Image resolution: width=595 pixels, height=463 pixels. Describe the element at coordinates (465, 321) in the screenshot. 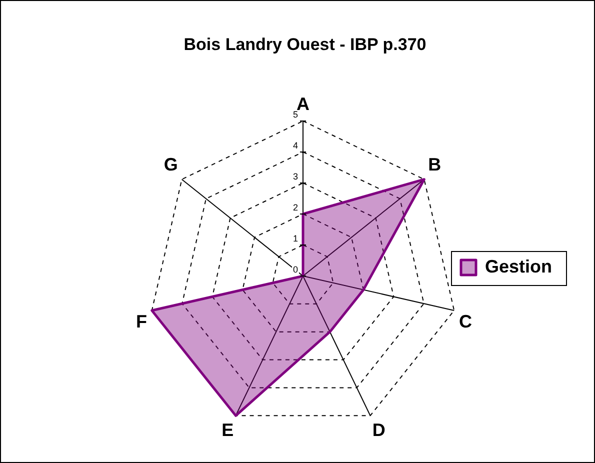

I see `spoke-label: C` at that location.